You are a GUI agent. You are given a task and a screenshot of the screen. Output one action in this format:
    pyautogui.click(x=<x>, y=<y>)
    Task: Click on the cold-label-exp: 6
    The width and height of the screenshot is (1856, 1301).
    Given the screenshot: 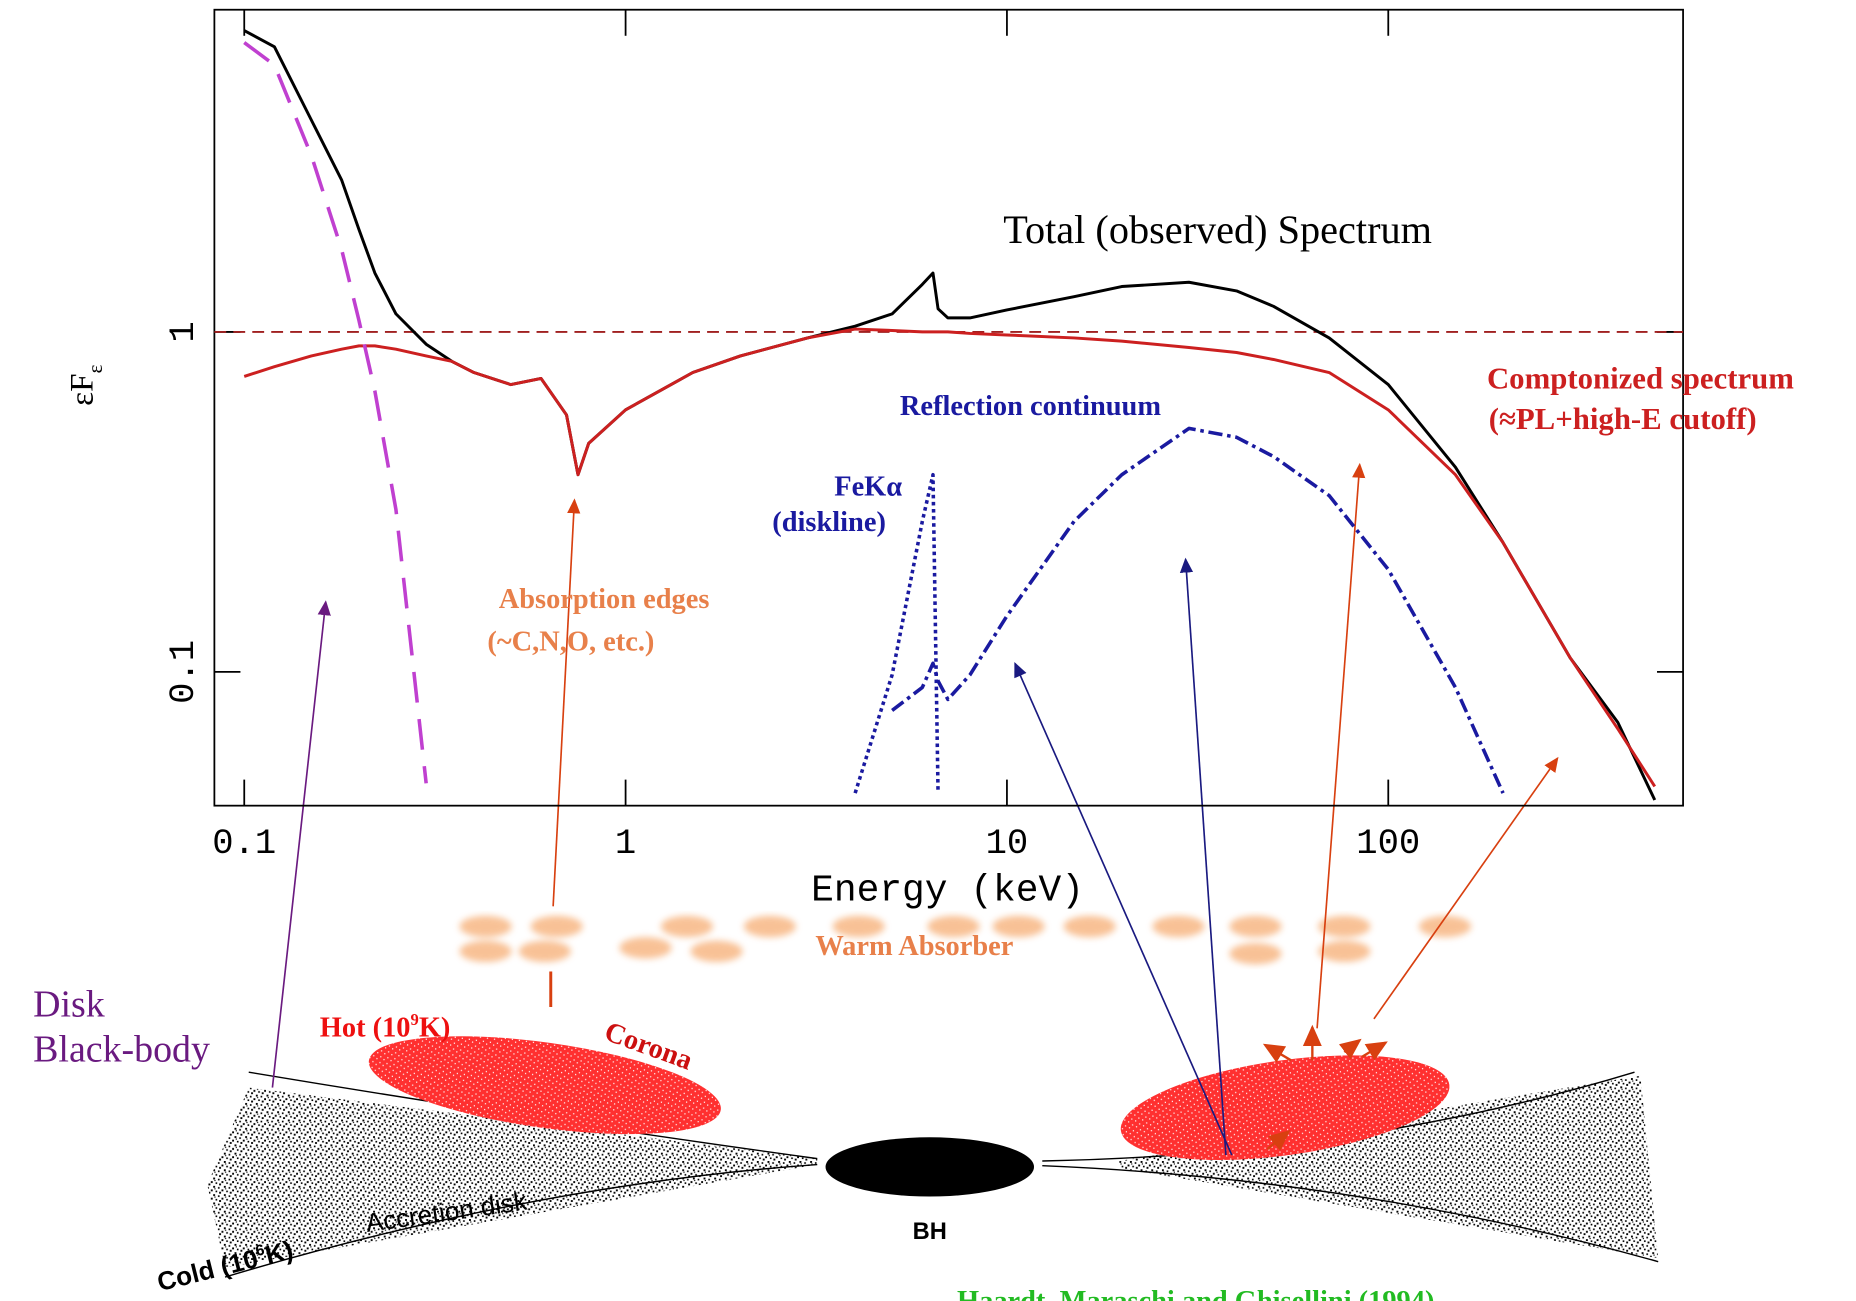 What is the action you would take?
    pyautogui.click(x=260, y=1250)
    